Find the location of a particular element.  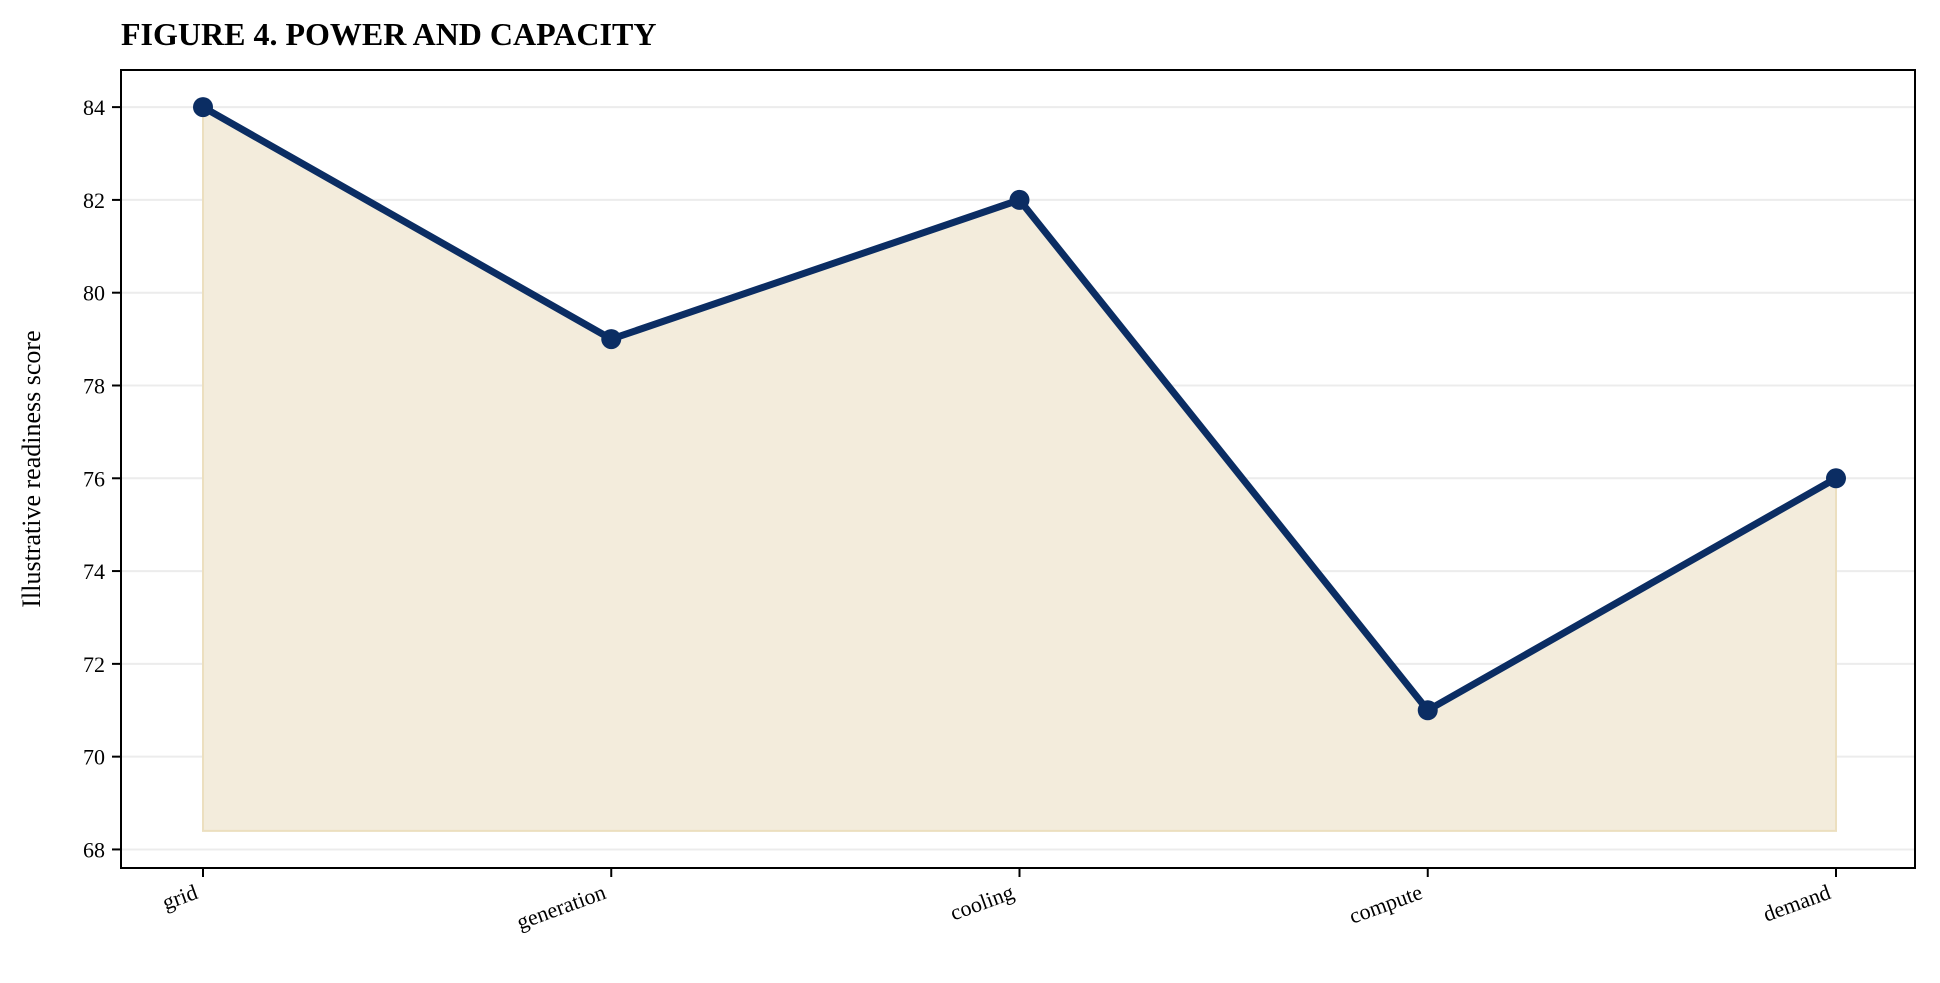

x-tick-label-cooling: cooling is located at coordinates (982, 902).